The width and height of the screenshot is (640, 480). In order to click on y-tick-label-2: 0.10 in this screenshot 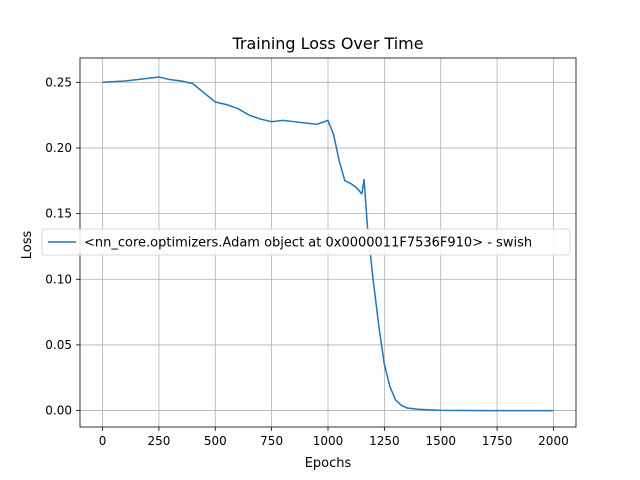, I will do `click(58, 279)`.